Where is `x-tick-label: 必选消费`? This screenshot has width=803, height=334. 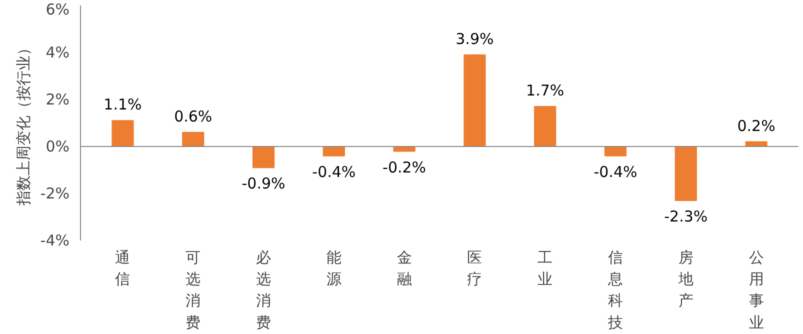 x-tick-label: 必选消费 is located at coordinates (264, 290).